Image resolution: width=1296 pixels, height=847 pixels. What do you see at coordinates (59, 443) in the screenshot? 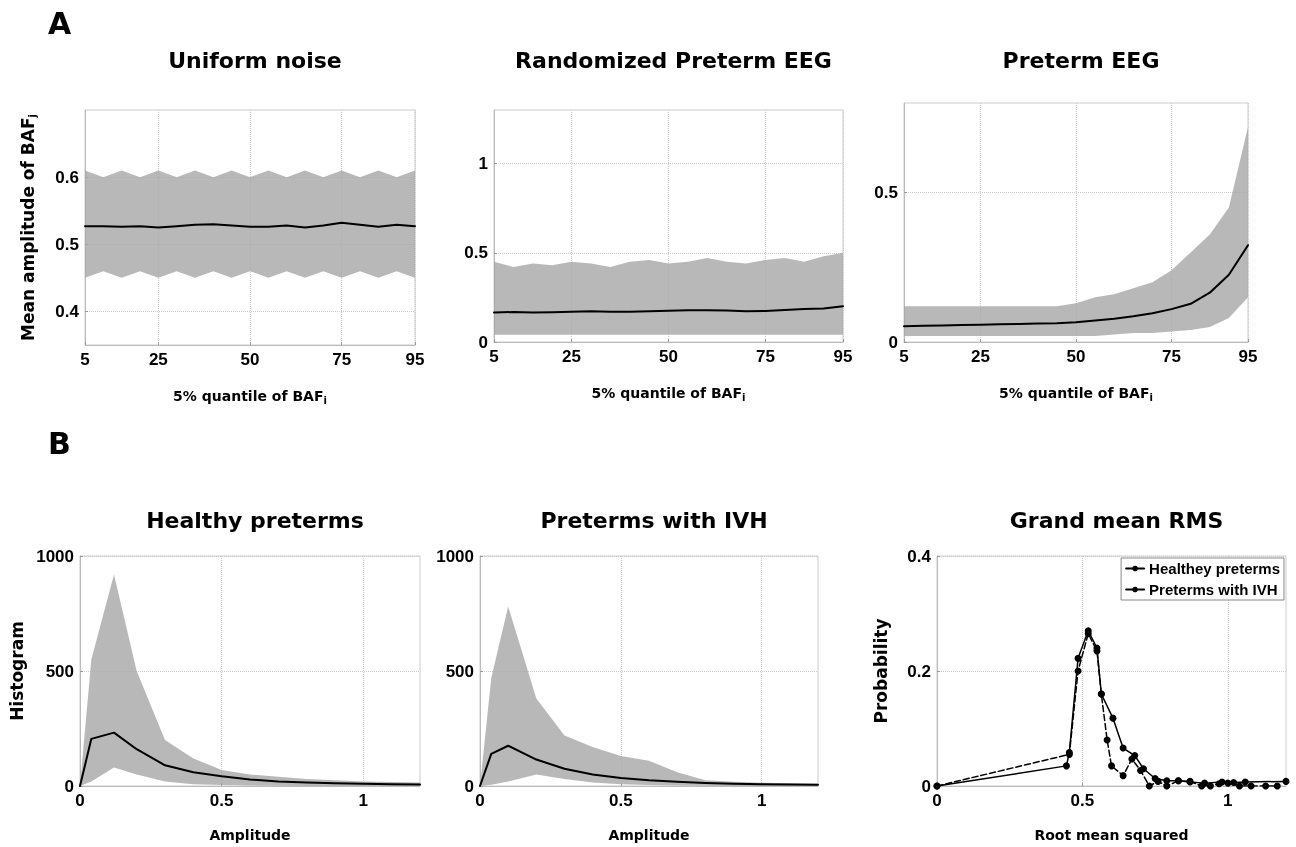
I see `text: B` at bounding box center [59, 443].